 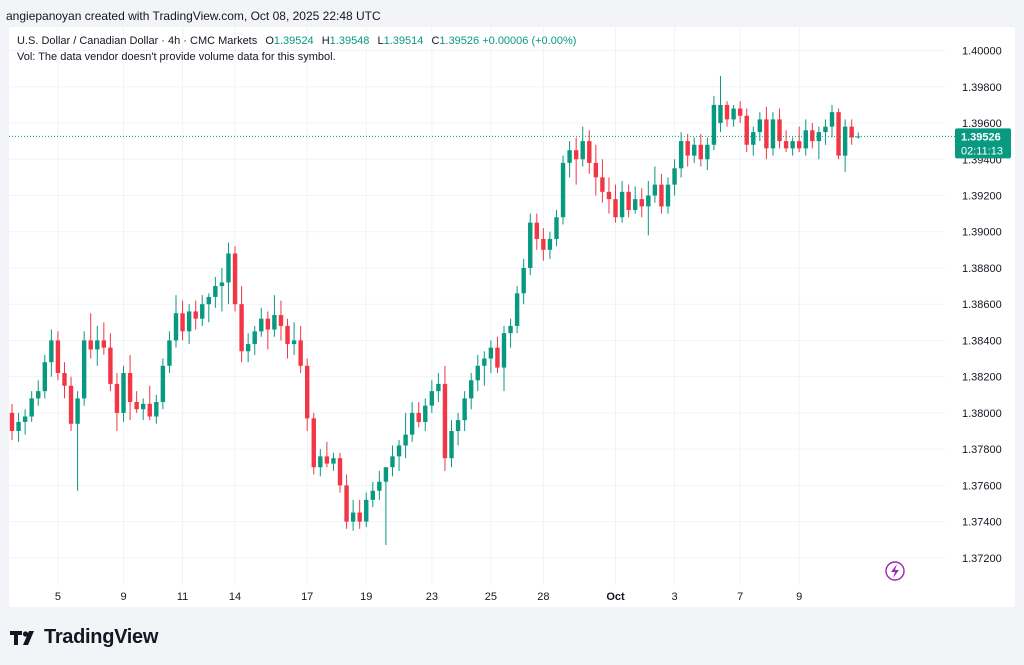 What do you see at coordinates (435, 41) in the screenshot?
I see `close-label: C` at bounding box center [435, 41].